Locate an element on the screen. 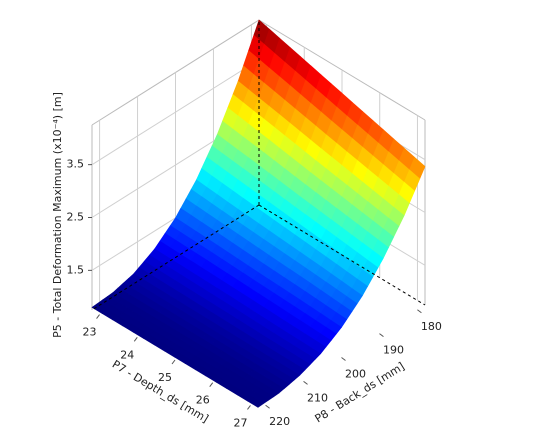  y-tick-label: 200 is located at coordinates (355, 374).